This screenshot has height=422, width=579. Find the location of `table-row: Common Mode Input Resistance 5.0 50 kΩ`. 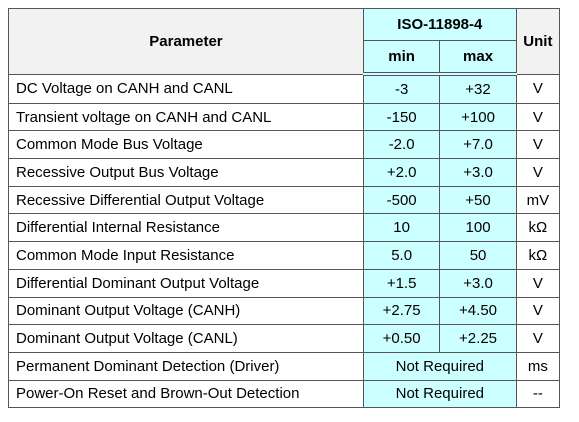

table-row: Common Mode Input Resistance 5.0 50 kΩ is located at coordinates (284, 255).